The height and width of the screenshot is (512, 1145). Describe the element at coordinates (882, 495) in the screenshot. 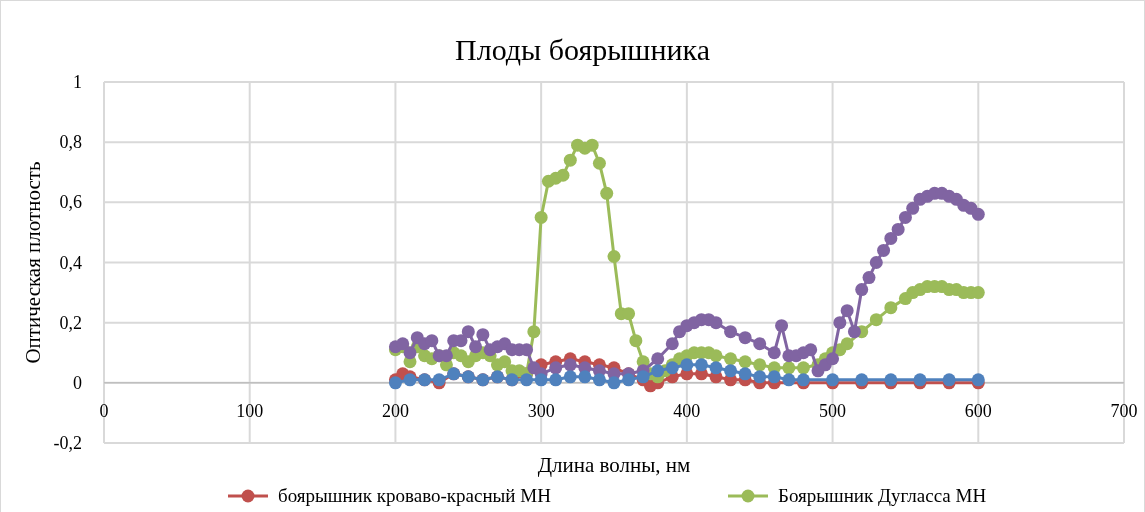

I see `legend-label: Боярышник Дугласса МН` at that location.